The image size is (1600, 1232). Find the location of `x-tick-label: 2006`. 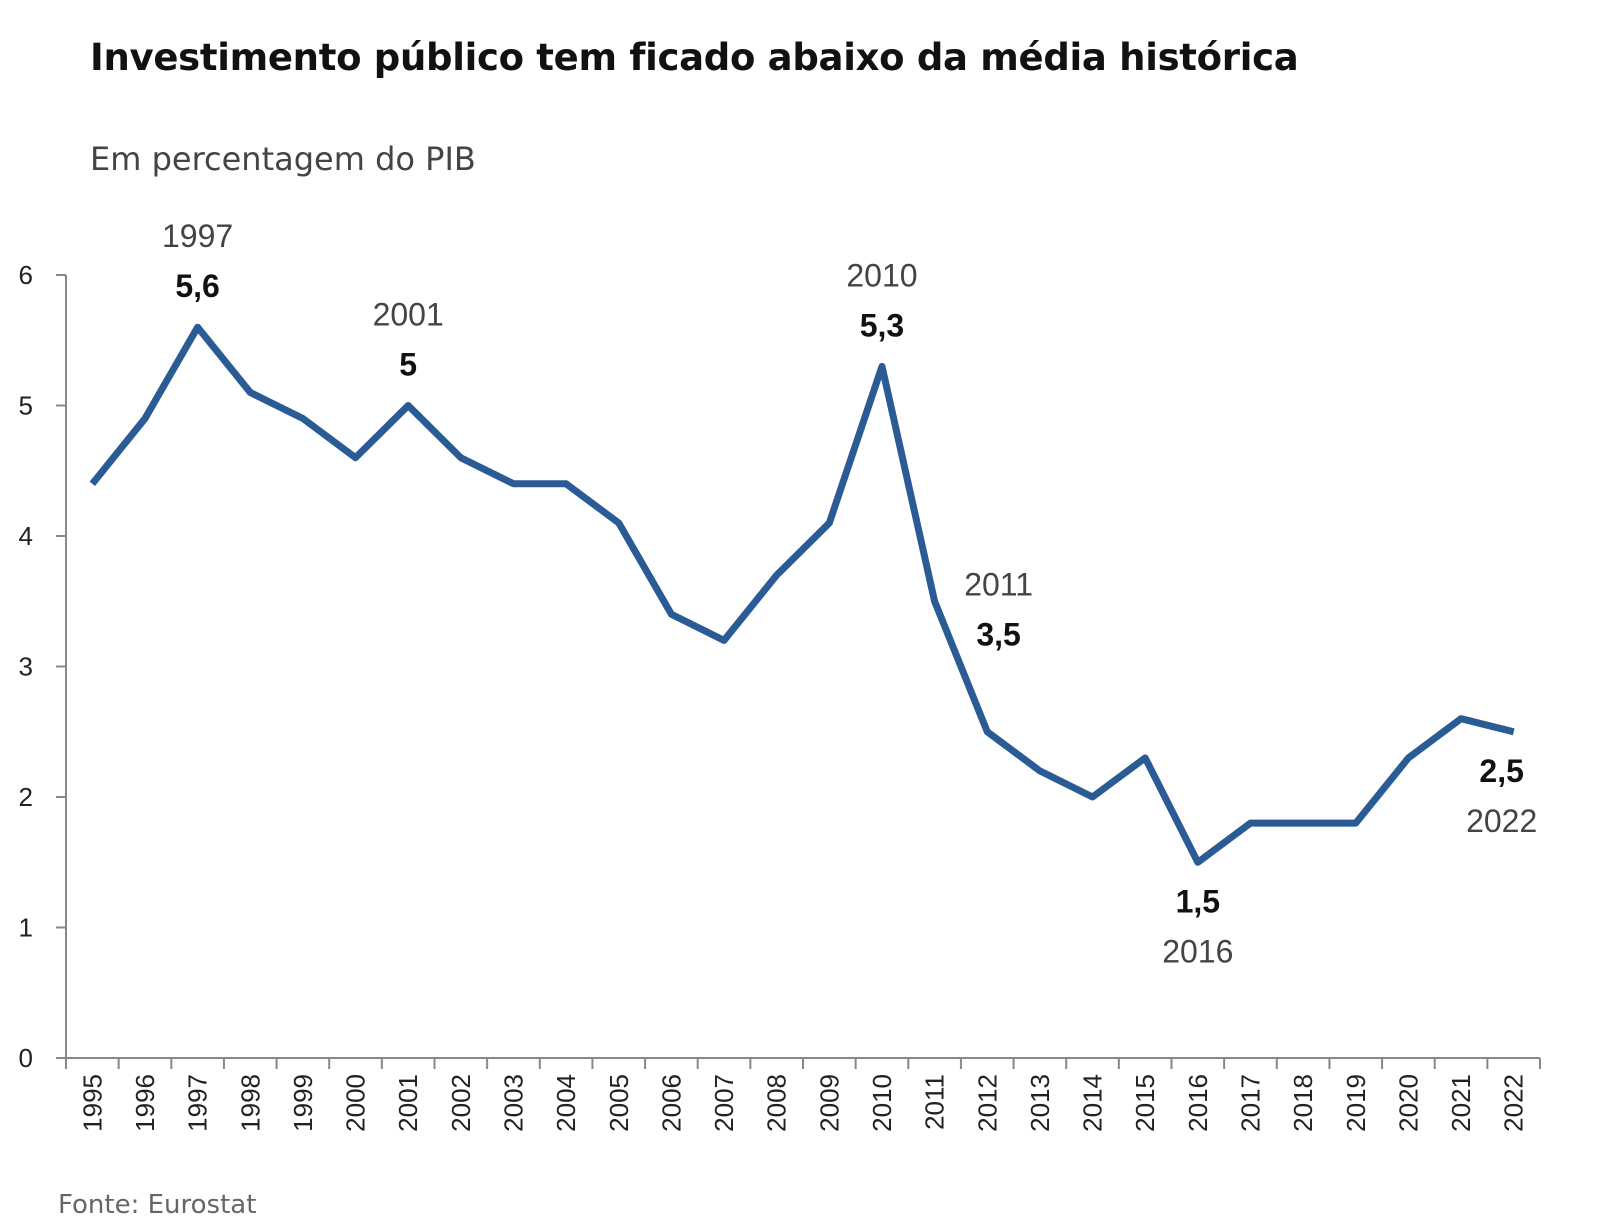

x-tick-label: 2006 is located at coordinates (671, 1103).